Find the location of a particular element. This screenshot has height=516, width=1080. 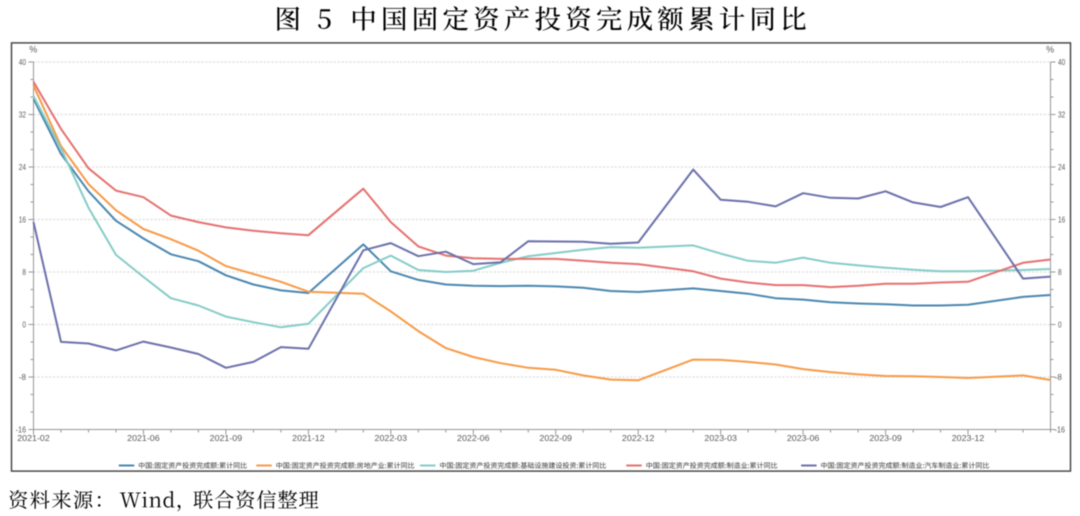

svg-text: 2021-09 is located at coordinates (226, 438).